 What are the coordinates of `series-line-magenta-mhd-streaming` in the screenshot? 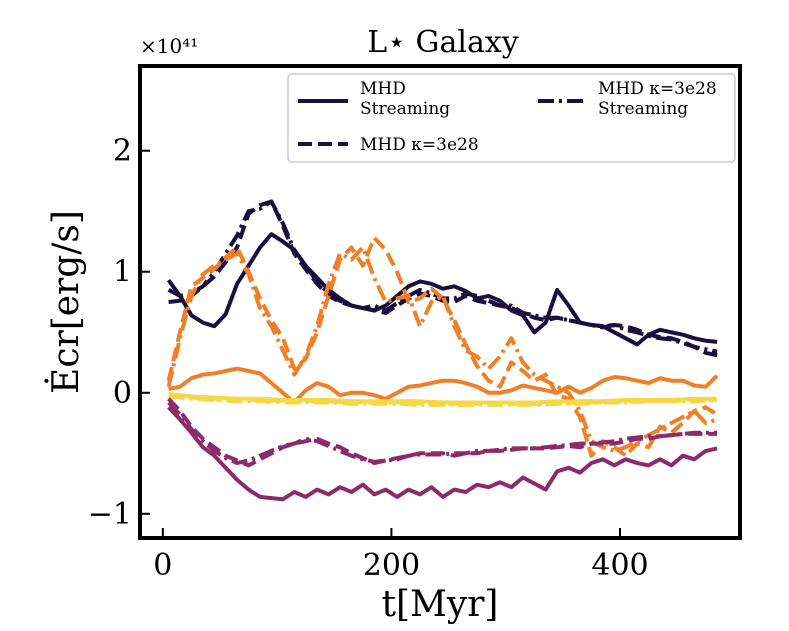 It's located at (442, 453).